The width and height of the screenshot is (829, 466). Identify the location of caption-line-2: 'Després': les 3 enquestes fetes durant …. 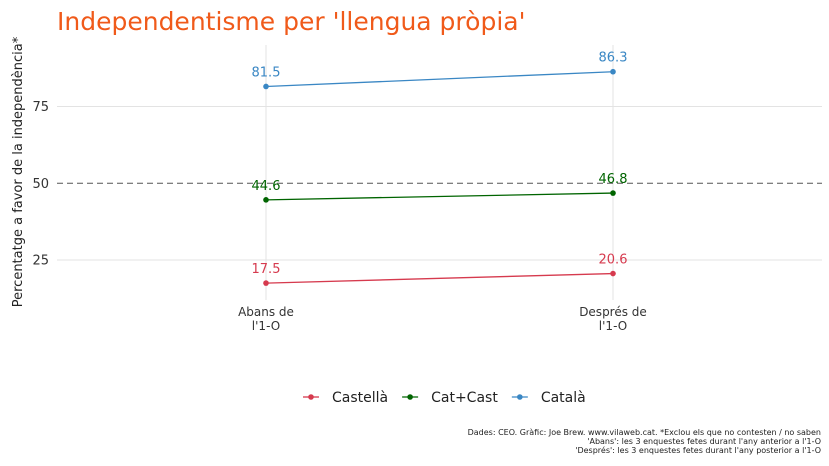
(698, 450).